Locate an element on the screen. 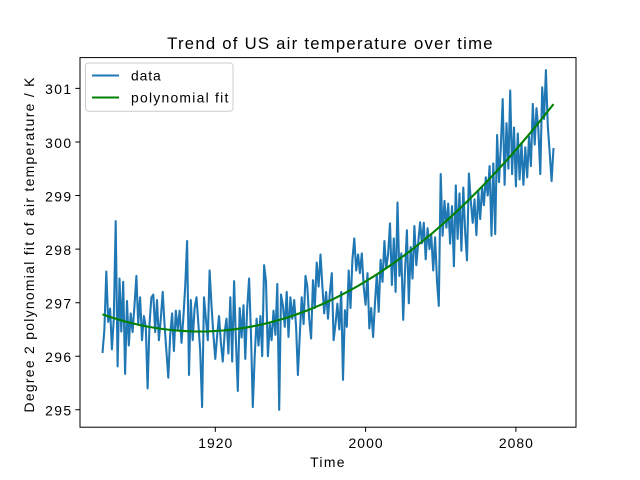 The height and width of the screenshot is (480, 640). svg-text: 2000 is located at coordinates (366, 443).